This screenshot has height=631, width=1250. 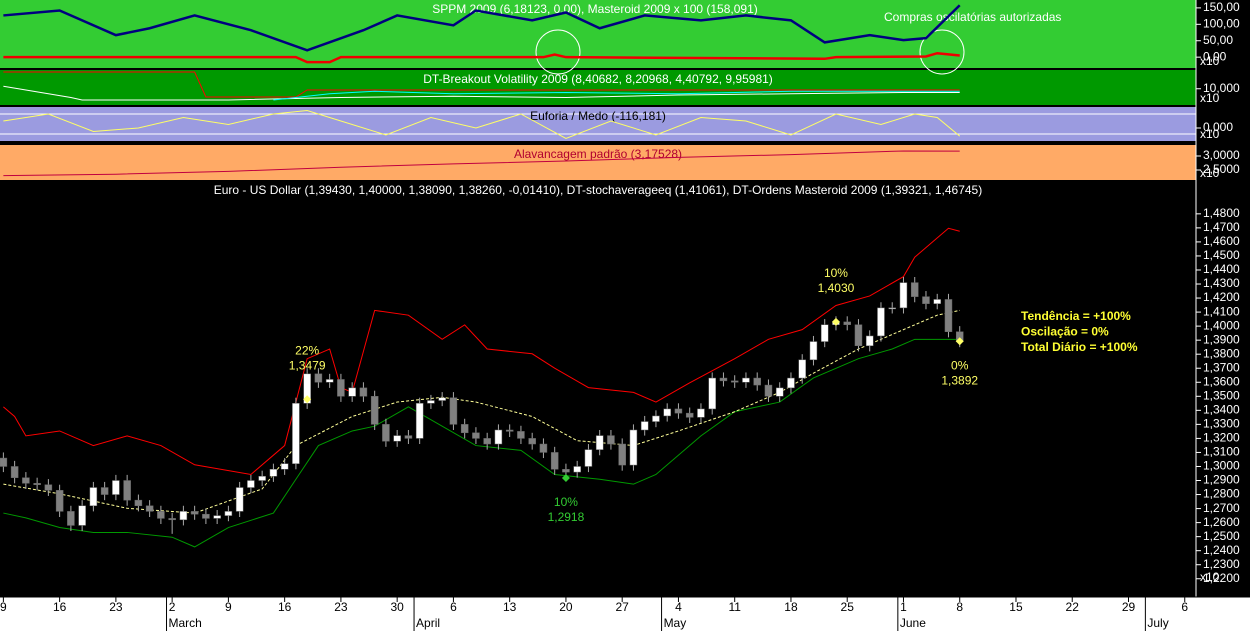 What do you see at coordinates (1221, 424) in the screenshot?
I see `y-tick-label: 1,3300` at bounding box center [1221, 424].